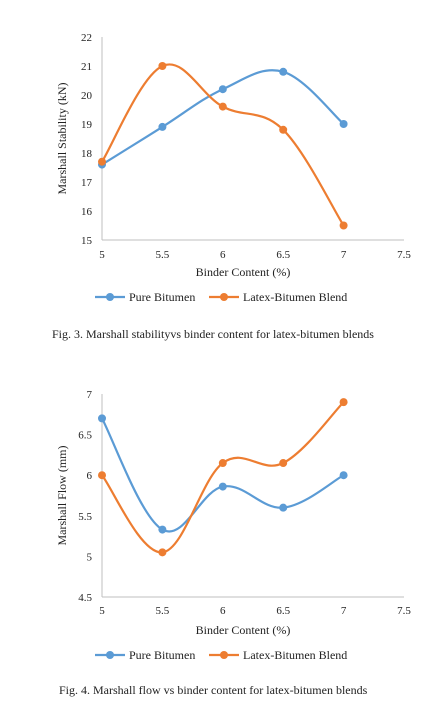 The image size is (432, 701). I want to click on y-tick-label: 5.5, so click(85, 517).